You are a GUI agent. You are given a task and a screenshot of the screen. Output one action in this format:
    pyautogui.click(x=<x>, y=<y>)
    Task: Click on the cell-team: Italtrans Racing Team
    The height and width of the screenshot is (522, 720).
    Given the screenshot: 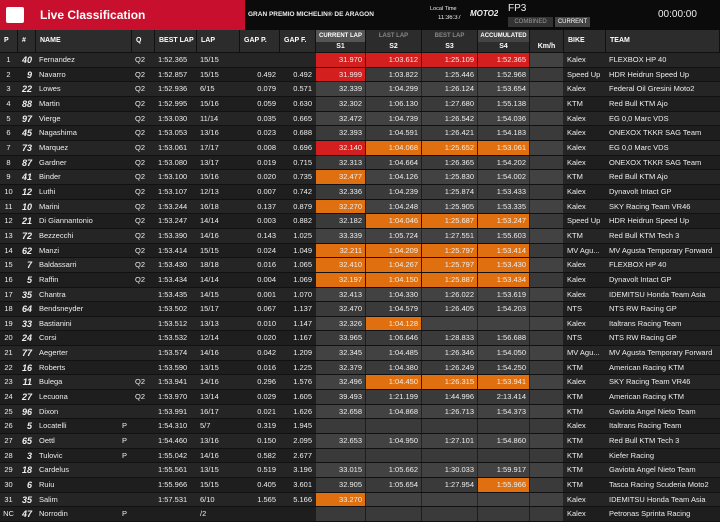 What is the action you would take?
    pyautogui.click(x=645, y=426)
    